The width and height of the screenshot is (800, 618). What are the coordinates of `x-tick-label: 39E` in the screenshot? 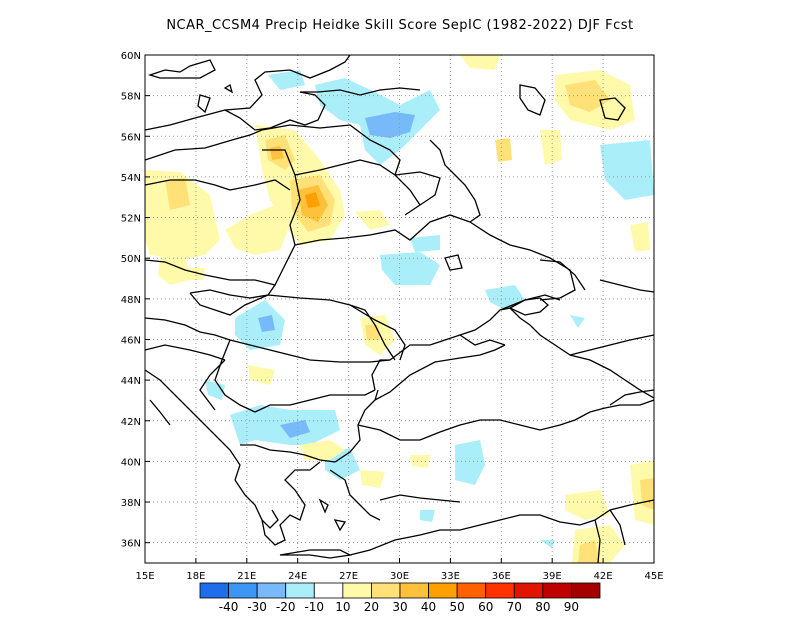 It's located at (552, 576).